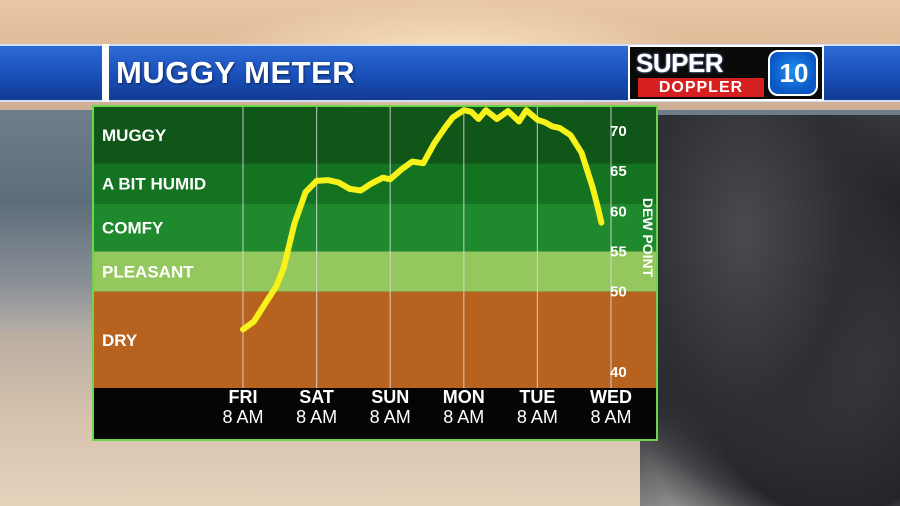  What do you see at coordinates (105, 73) in the screenshot?
I see `banner-accent` at bounding box center [105, 73].